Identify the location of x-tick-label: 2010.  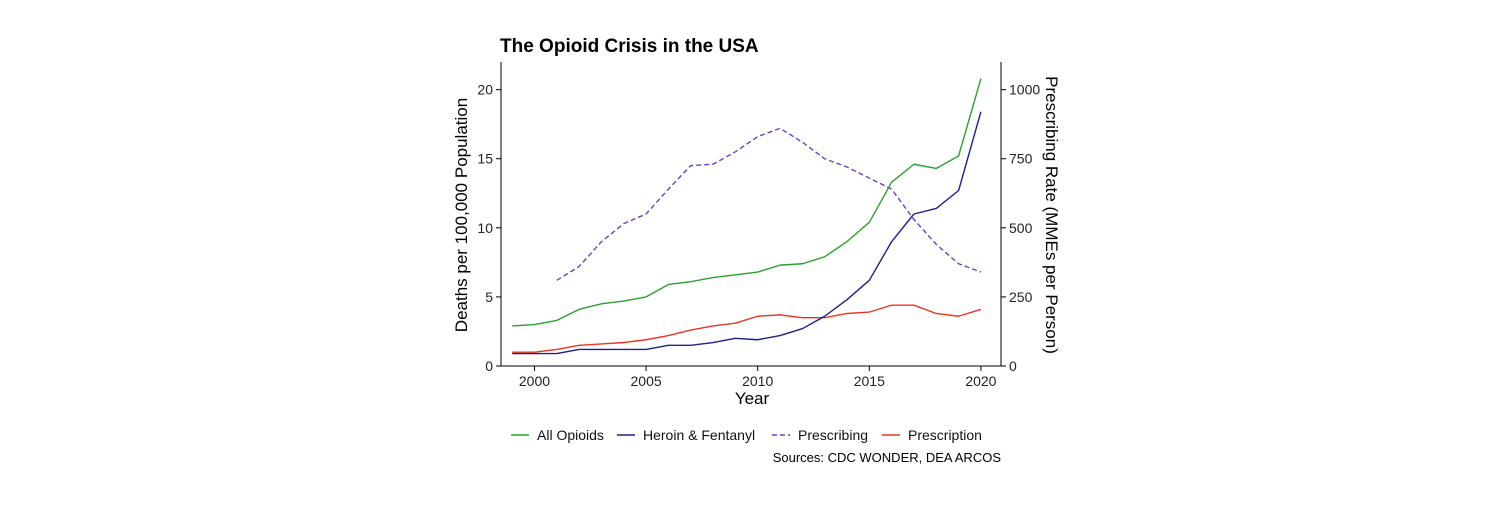
(757, 381).